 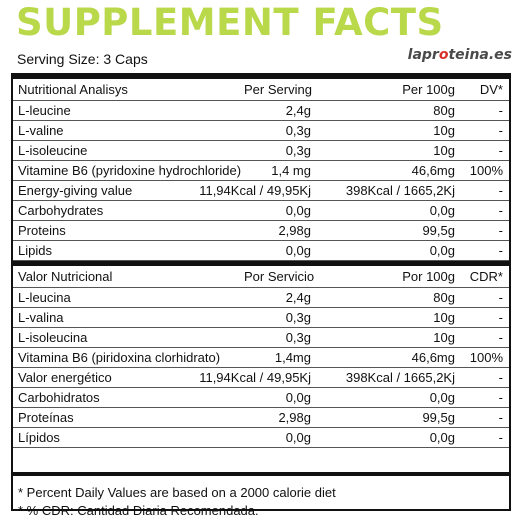 What do you see at coordinates (138, 510) in the screenshot?
I see `footnote-cdr: * % CDR: Cantidad Diaria Recomendada.` at bounding box center [138, 510].